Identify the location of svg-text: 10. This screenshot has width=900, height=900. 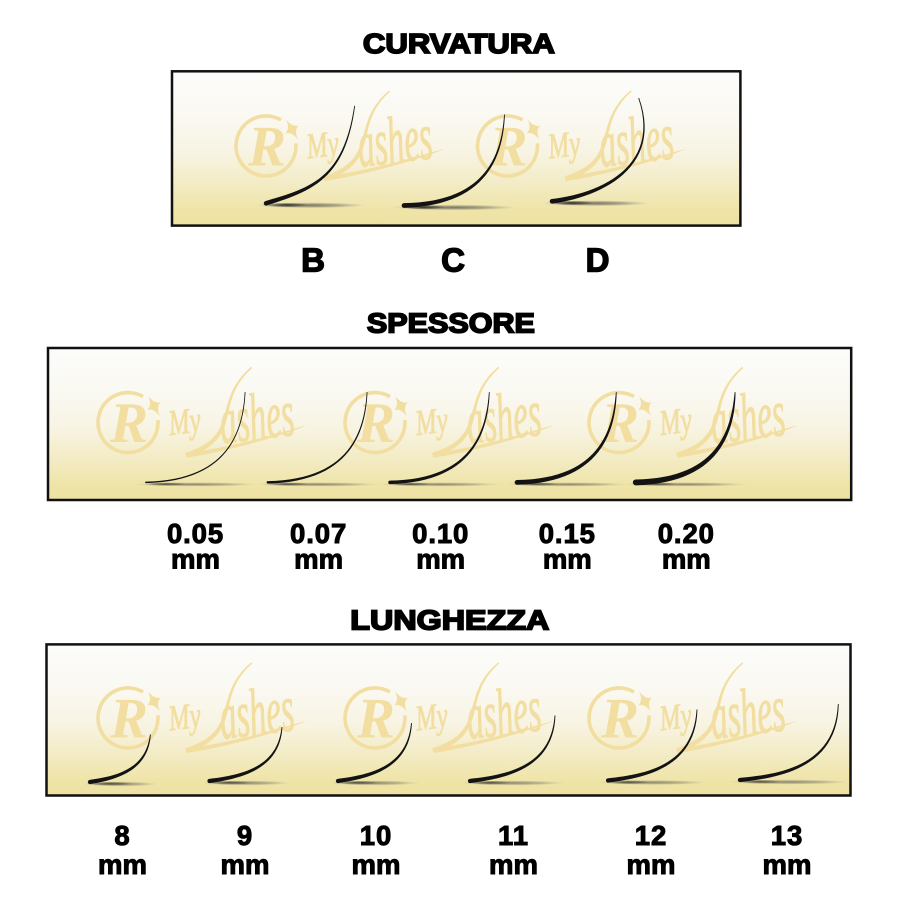
(376, 835).